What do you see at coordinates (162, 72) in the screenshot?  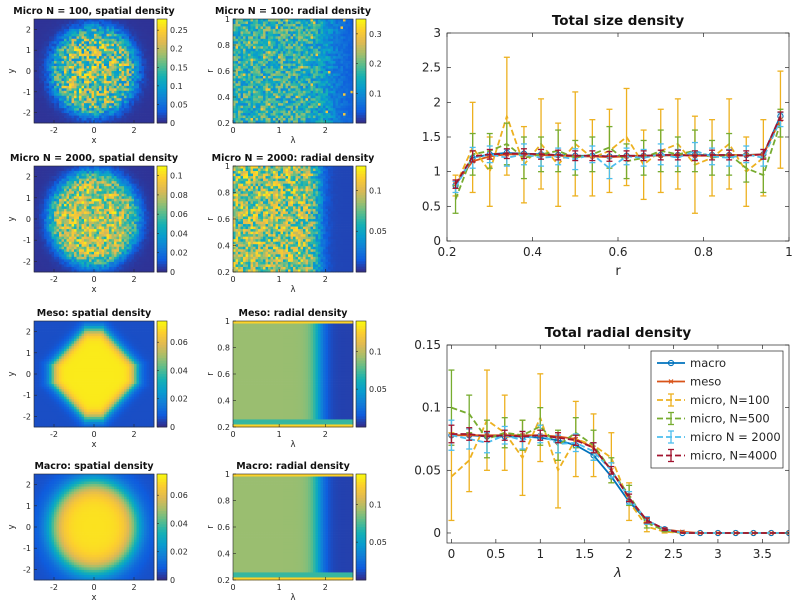 I see `colorbar-step` at bounding box center [162, 72].